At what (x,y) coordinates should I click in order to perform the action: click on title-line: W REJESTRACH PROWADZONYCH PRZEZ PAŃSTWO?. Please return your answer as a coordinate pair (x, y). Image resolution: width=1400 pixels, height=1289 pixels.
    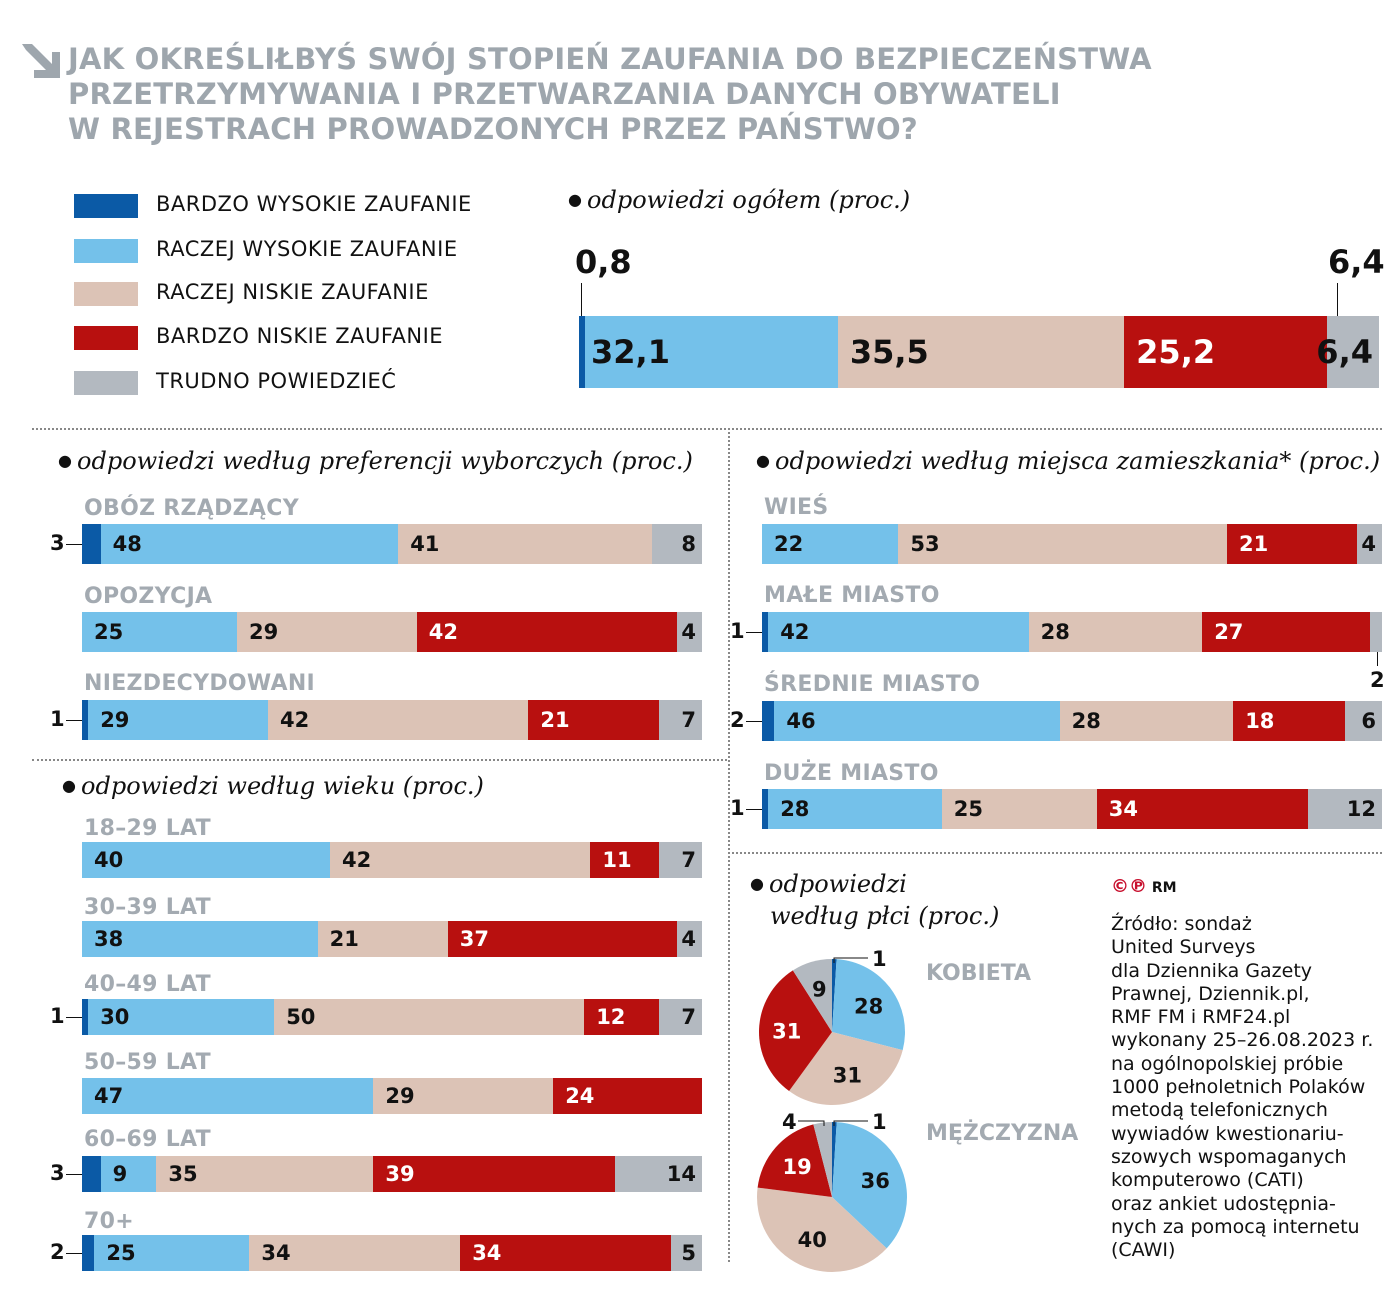
    Looking at the image, I should click on (493, 129).